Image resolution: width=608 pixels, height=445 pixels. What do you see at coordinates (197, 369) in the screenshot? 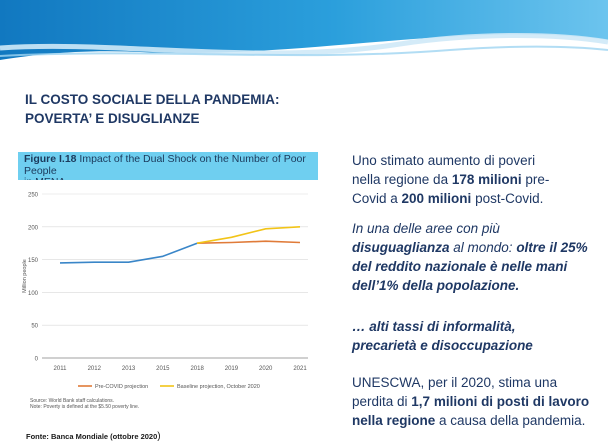
I see `x-tick-label: 2018` at bounding box center [197, 369].